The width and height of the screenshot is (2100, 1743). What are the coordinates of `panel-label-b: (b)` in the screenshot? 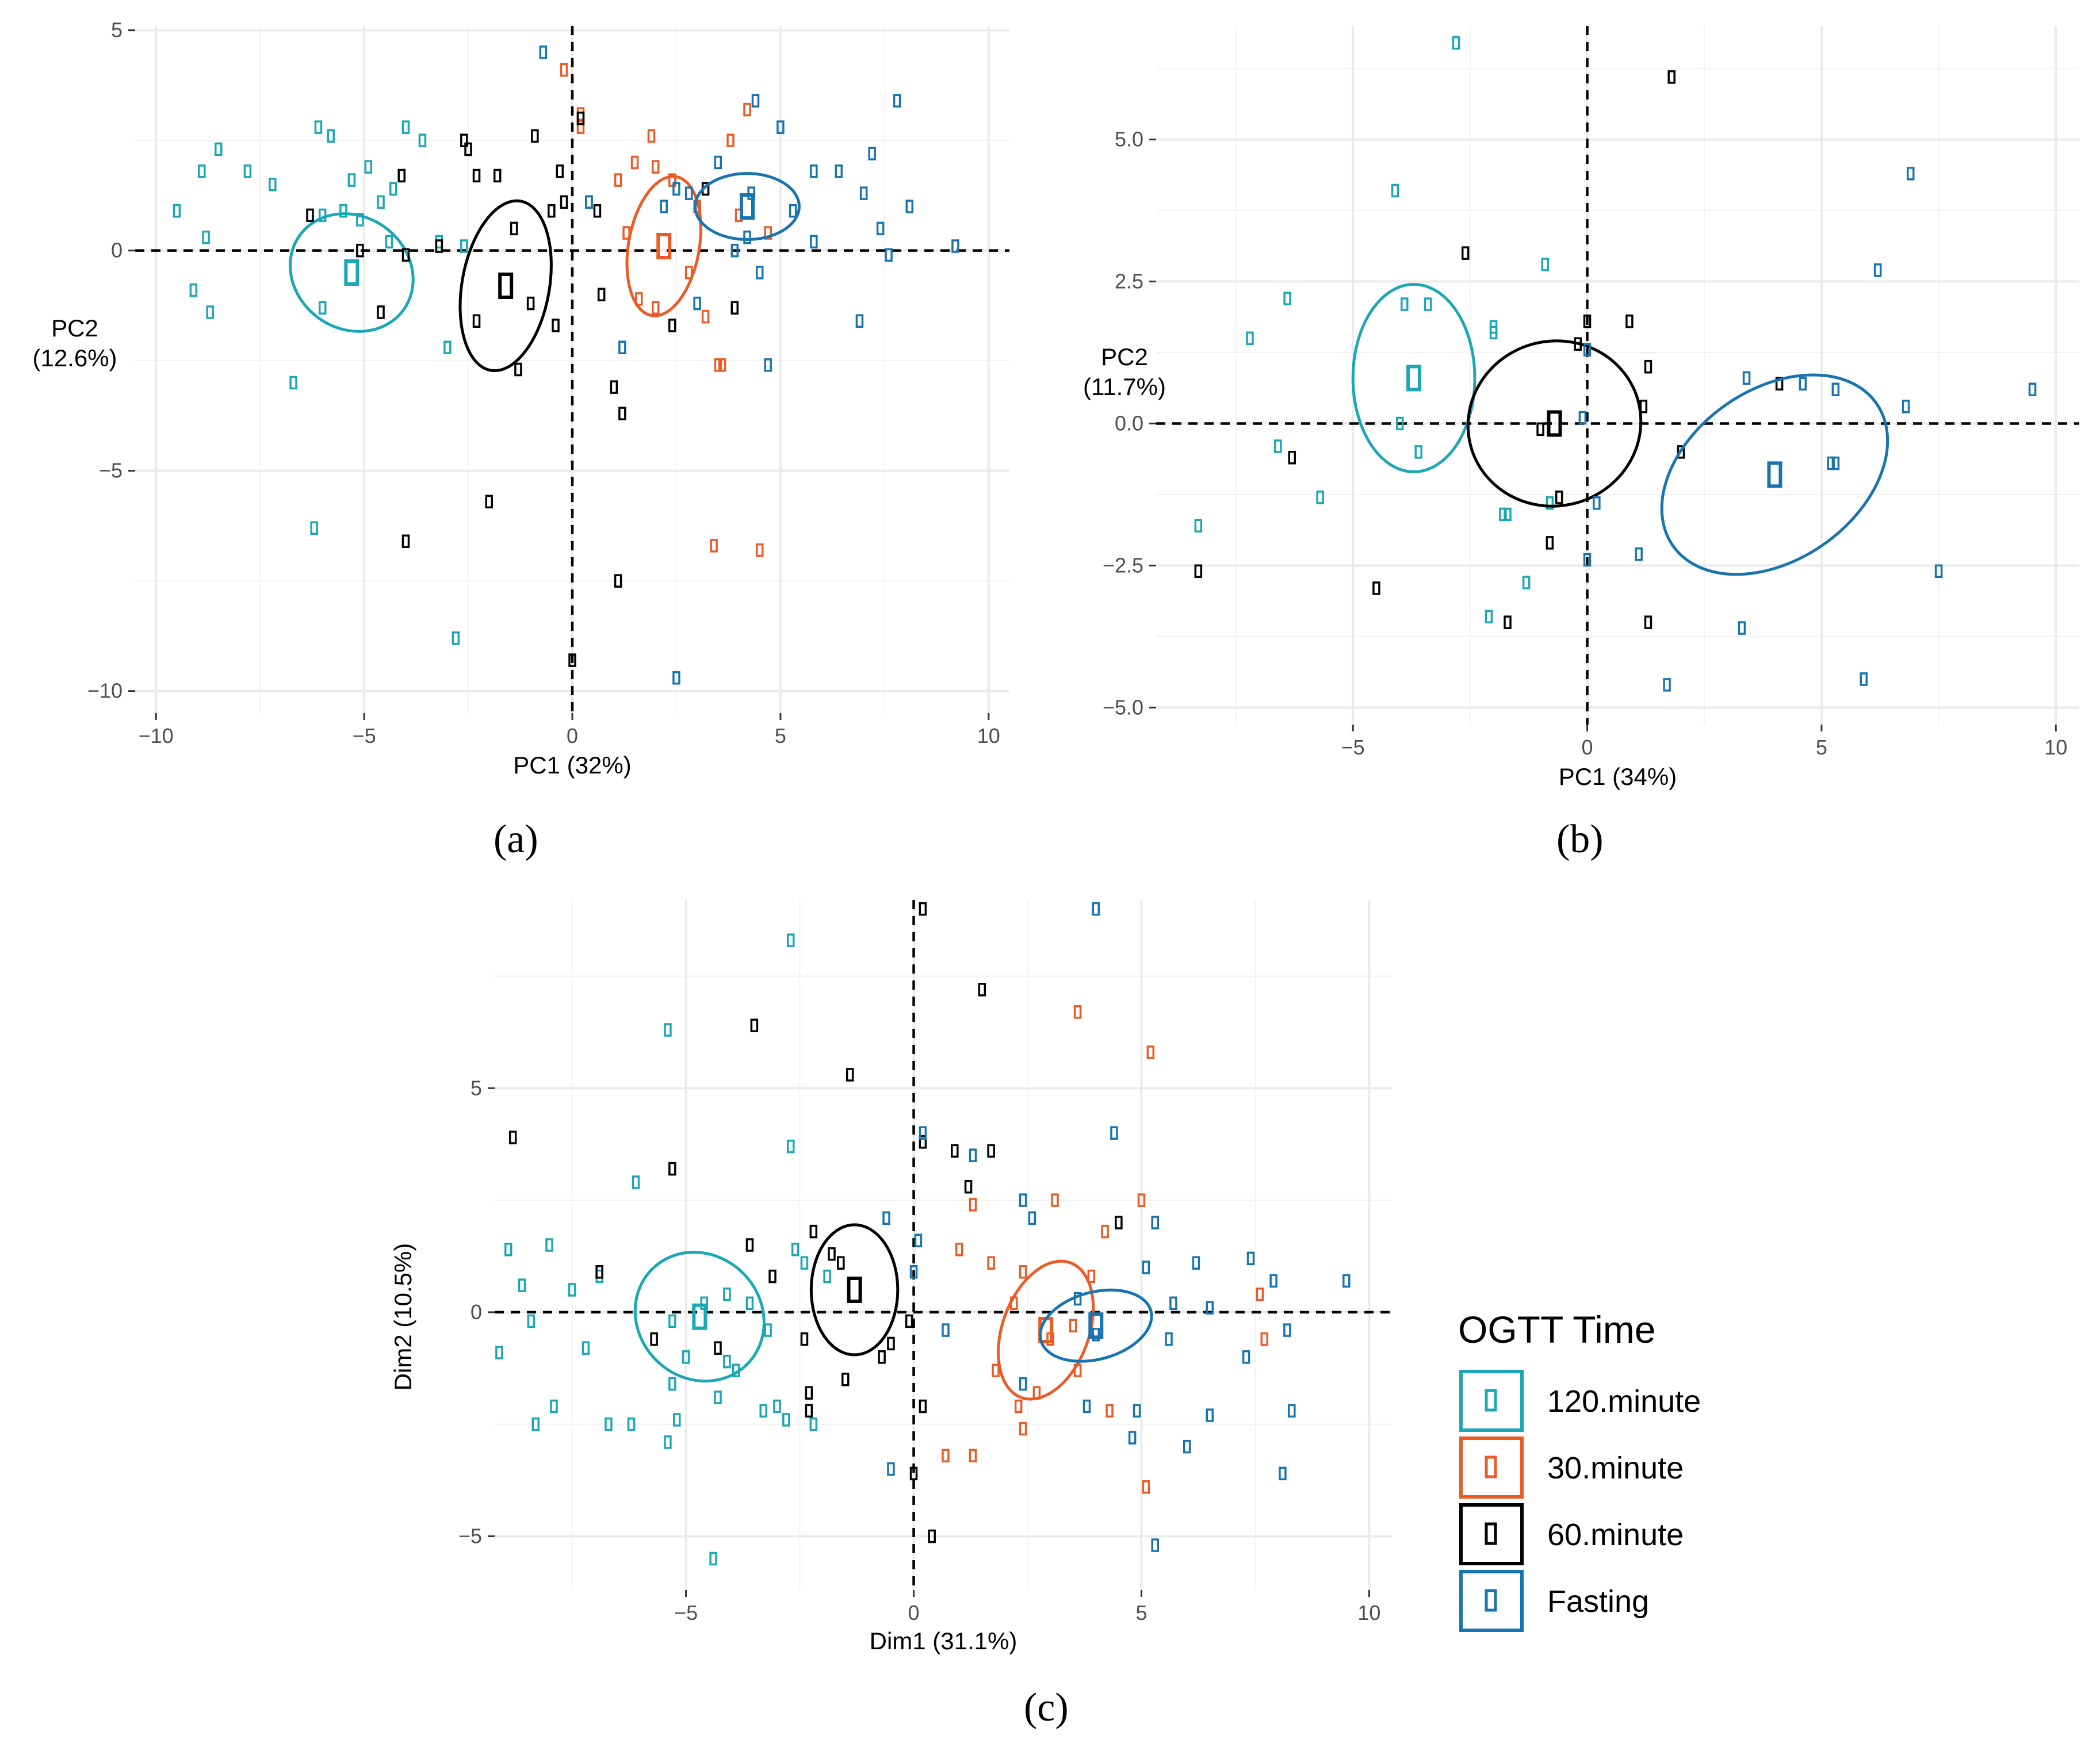 It's located at (1580, 839).